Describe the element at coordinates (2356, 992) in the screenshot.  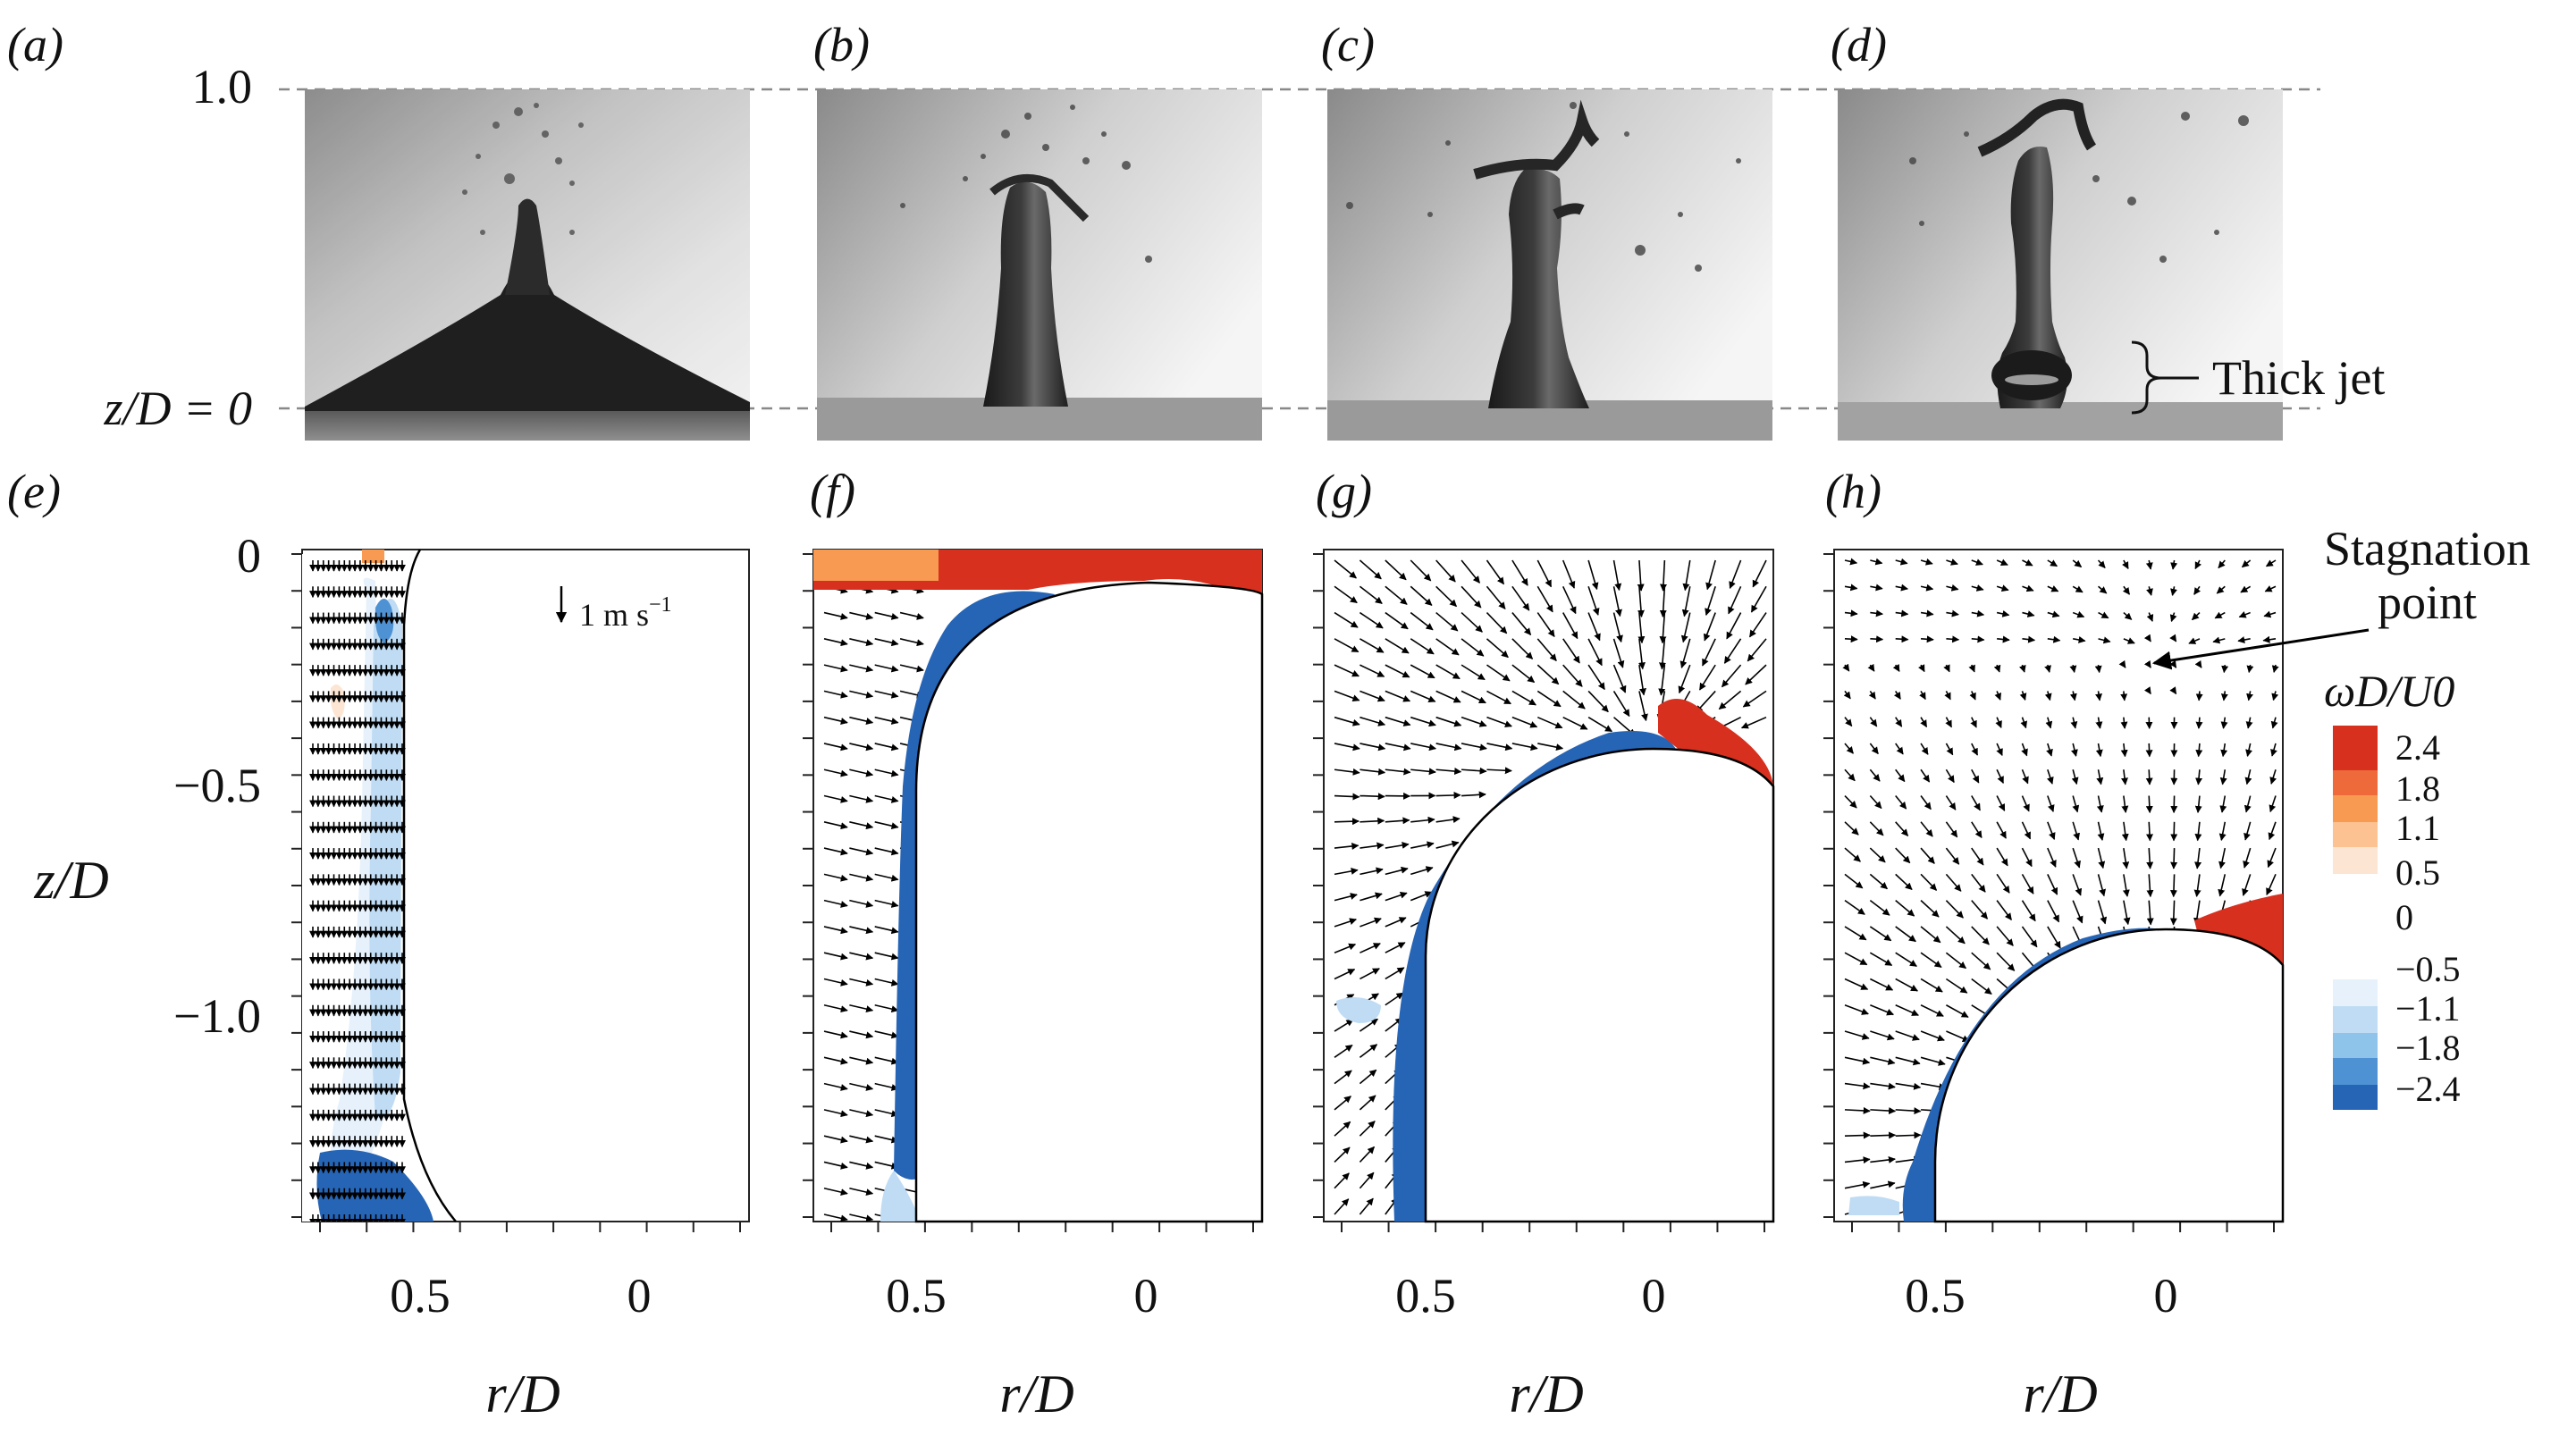
I see `colorbar-swatch` at that location.